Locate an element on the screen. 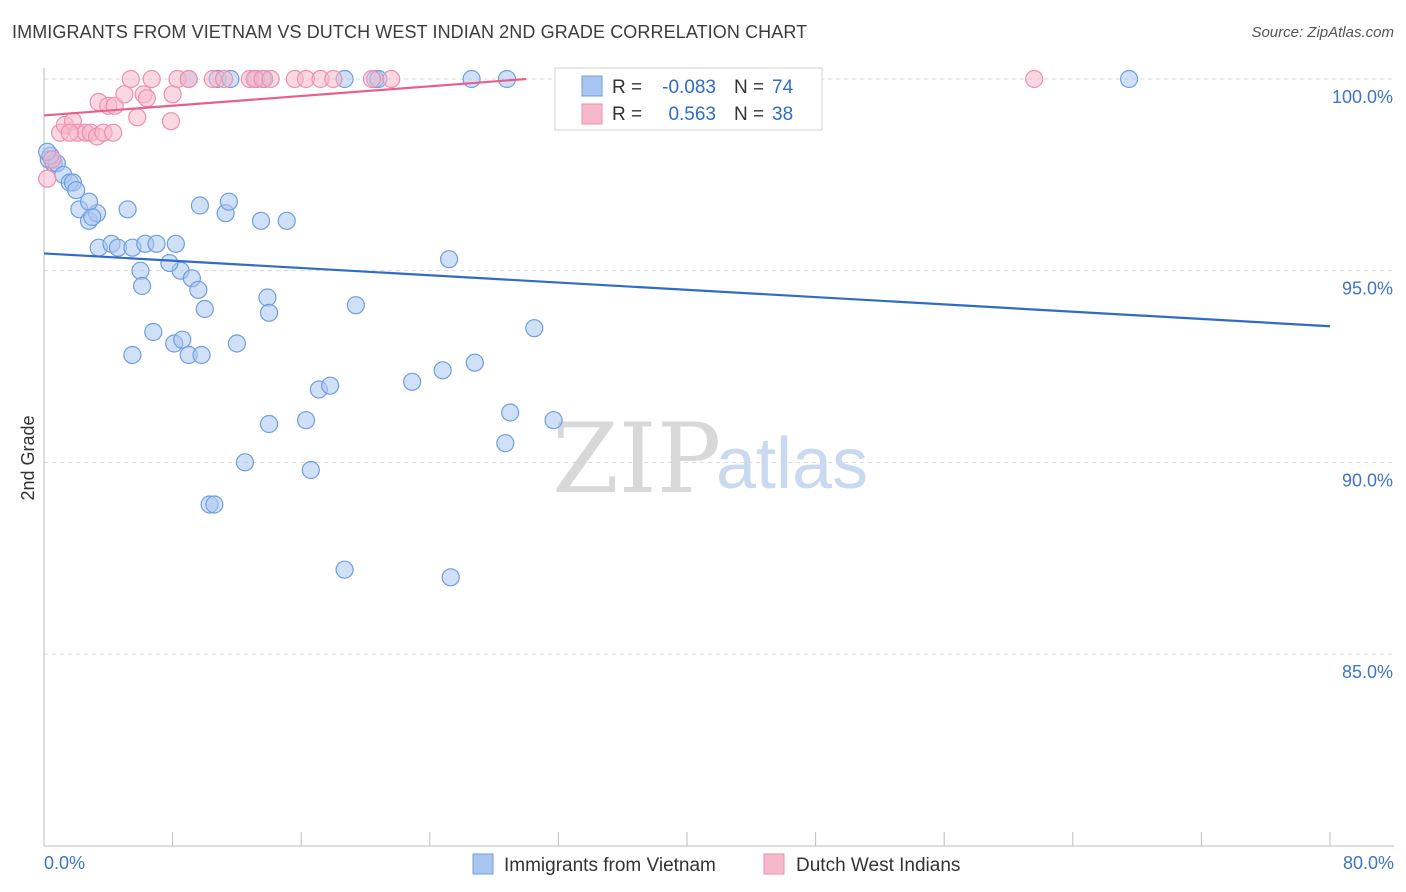 Image resolution: width=1406 pixels, height=892 pixels. correlation-legend: R = -0.083 N = 74 R = 0.563 N = 38 is located at coordinates (688, 99).